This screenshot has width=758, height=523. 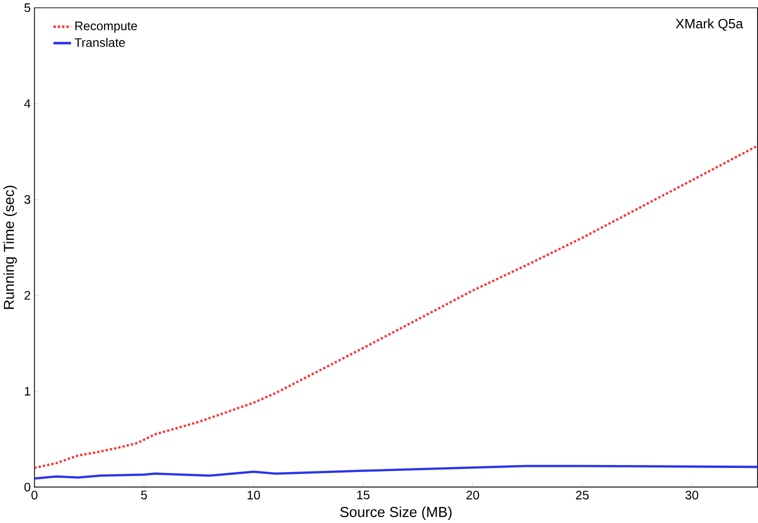 I want to click on y-tick-label: 0, so click(x=27, y=487).